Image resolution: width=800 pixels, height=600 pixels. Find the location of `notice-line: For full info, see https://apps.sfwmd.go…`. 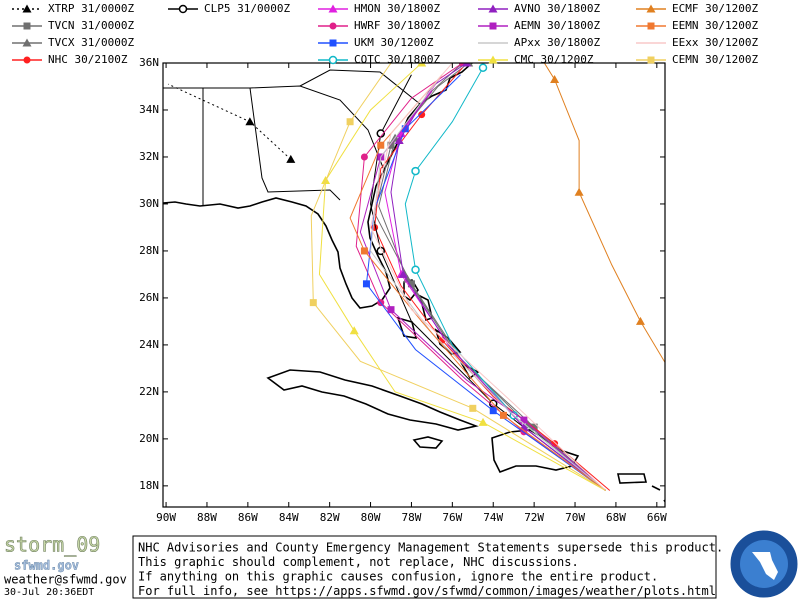

notice-line: For full info, see https://apps.sfwmd.go… is located at coordinates (427, 591).